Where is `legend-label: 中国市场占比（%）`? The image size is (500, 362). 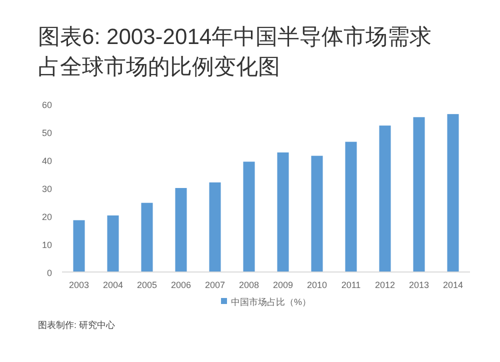 legend-label: 中国市场占比（%） is located at coordinates (271, 302).